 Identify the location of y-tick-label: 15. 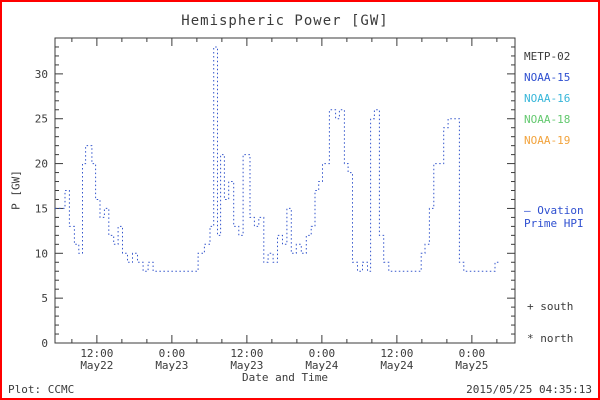
(41, 208).